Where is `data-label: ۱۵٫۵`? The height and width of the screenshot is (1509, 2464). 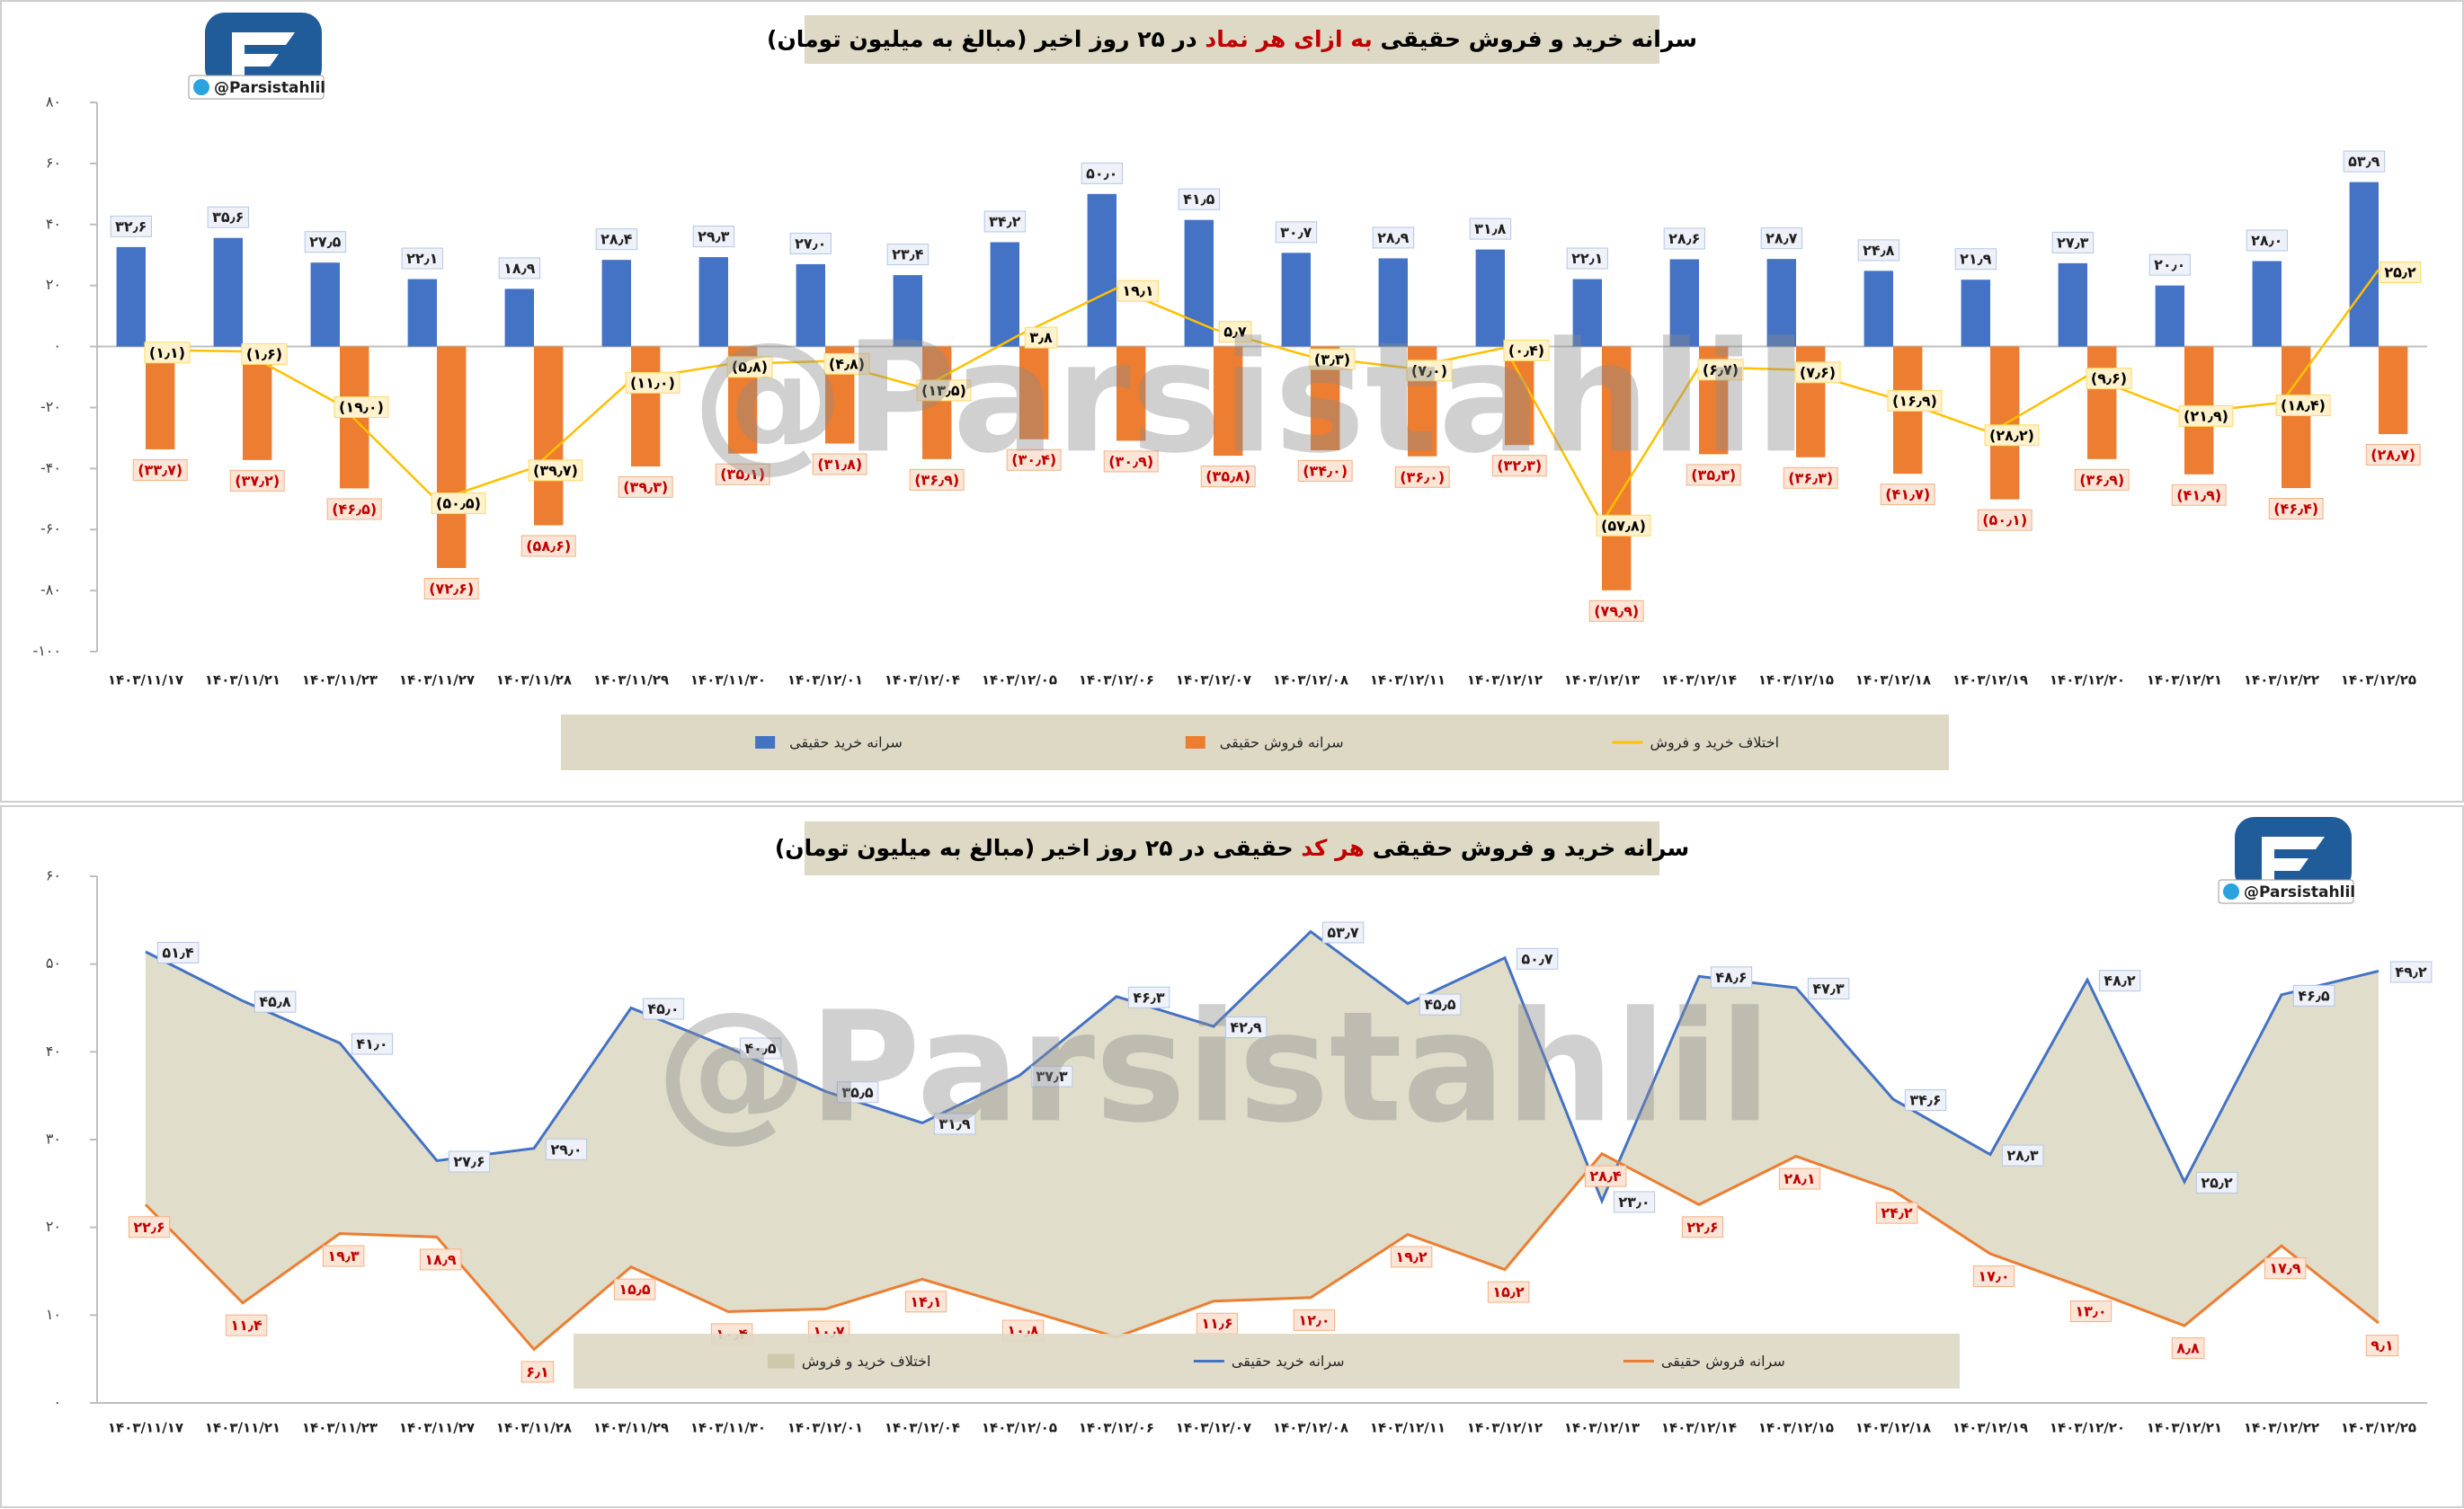
data-label: ۱۵٫۵ is located at coordinates (635, 1289).